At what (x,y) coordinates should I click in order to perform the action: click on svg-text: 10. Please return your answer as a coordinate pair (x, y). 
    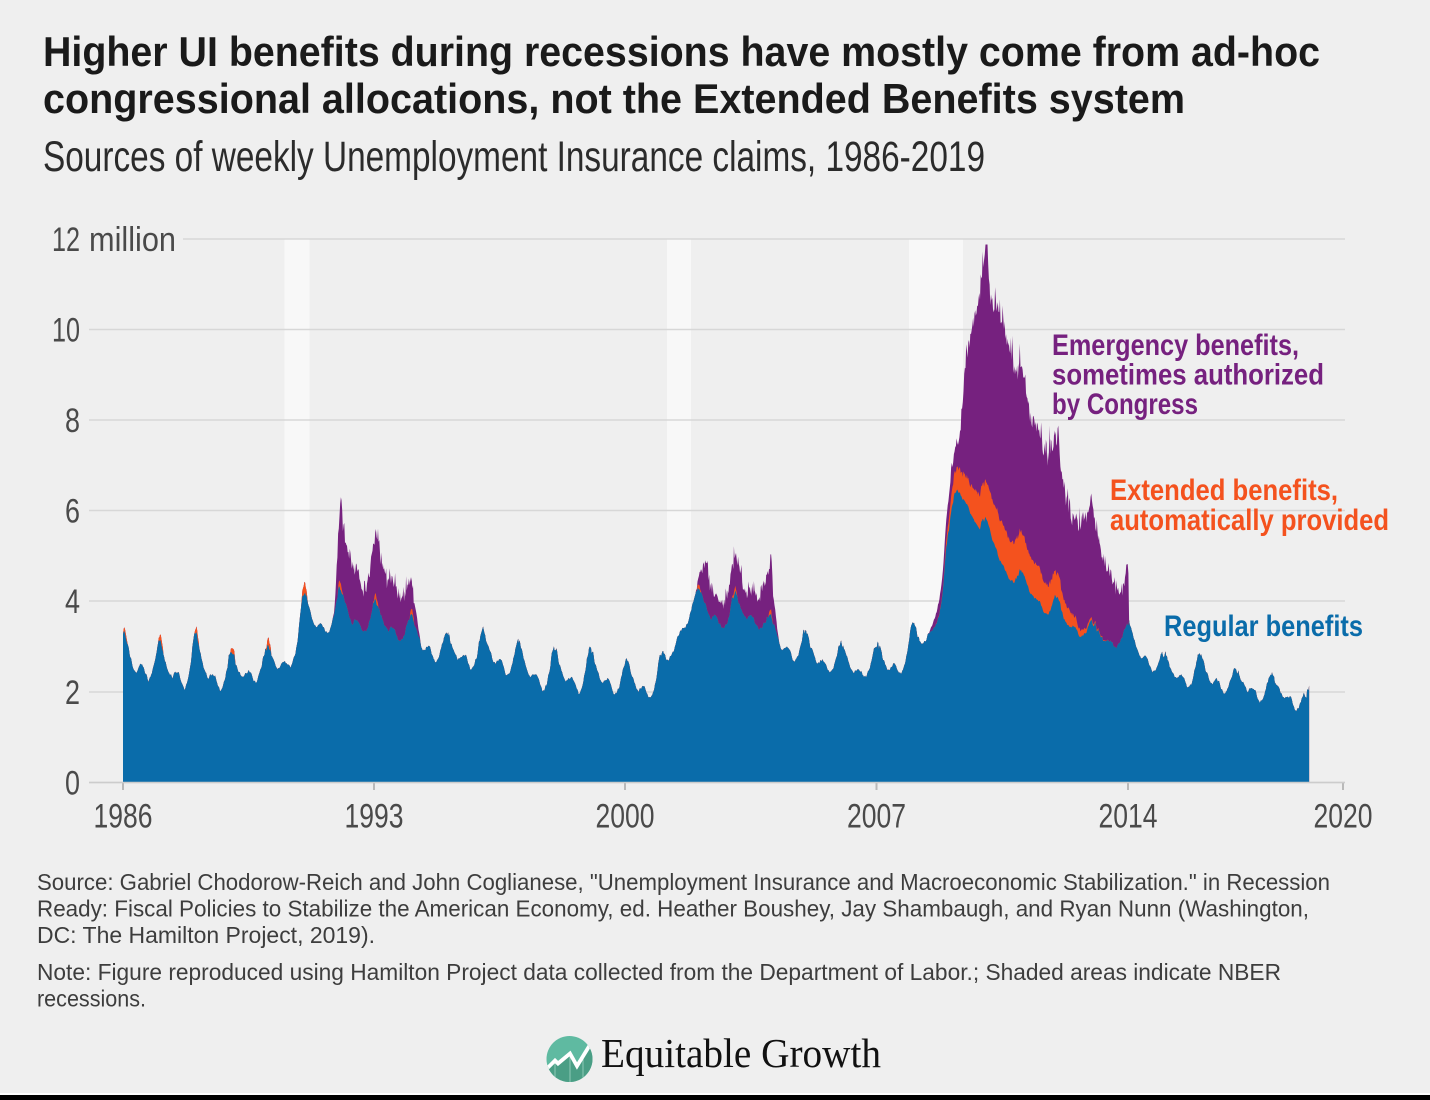
    Looking at the image, I should click on (66, 331).